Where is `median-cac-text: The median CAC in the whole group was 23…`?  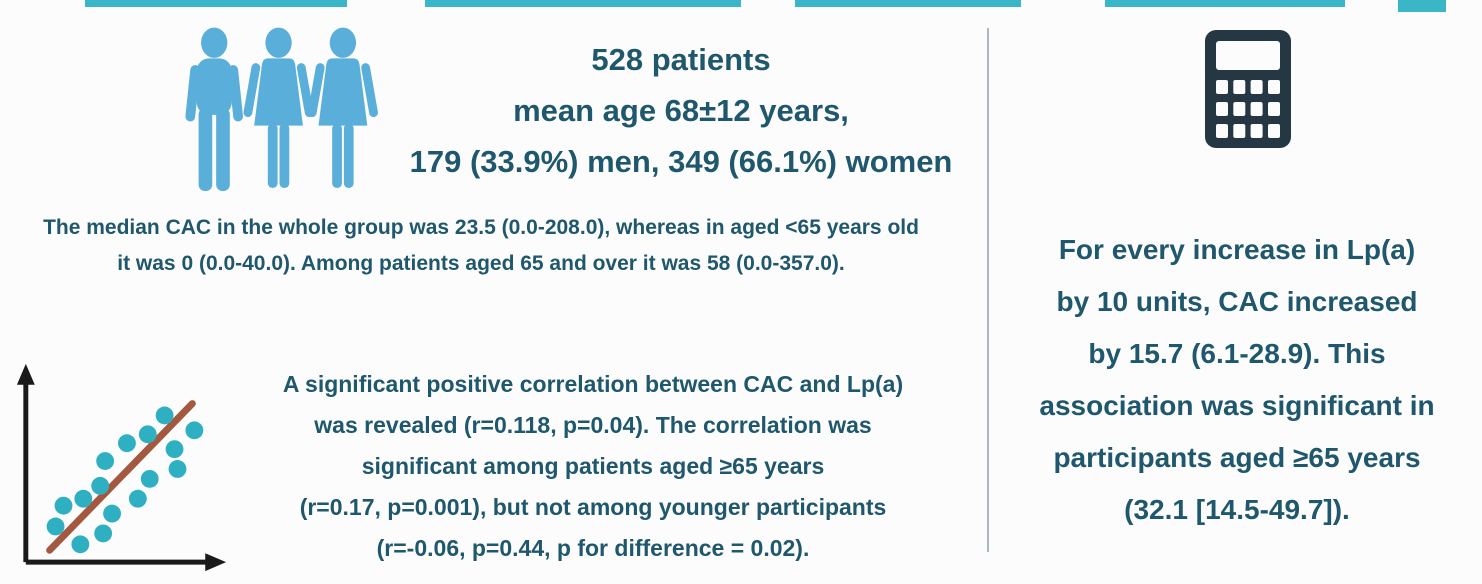 median-cac-text: The median CAC in the whole group was 23… is located at coordinates (481, 246).